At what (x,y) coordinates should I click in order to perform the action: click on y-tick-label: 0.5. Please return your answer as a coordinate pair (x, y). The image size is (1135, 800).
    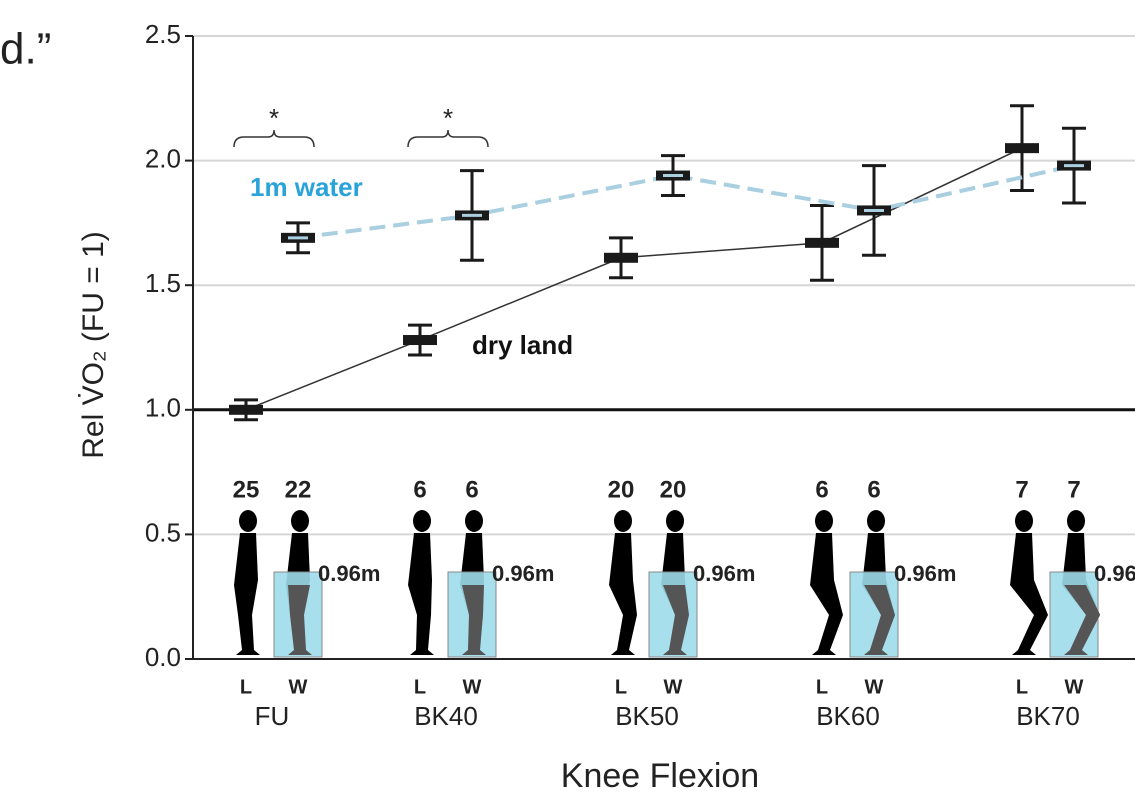
    Looking at the image, I should click on (163, 532).